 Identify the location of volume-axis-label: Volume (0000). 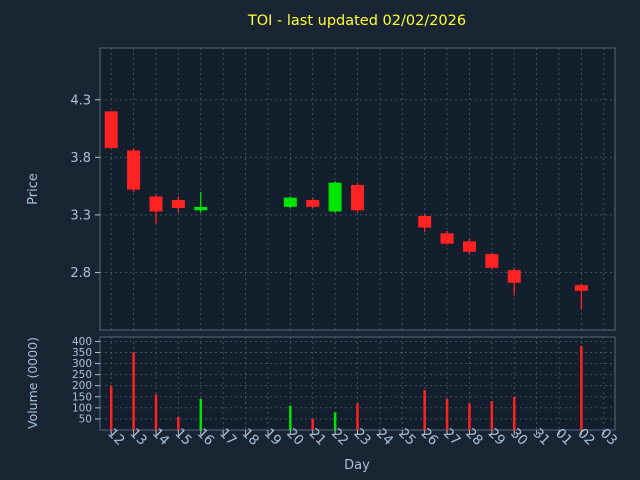
(32, 383).